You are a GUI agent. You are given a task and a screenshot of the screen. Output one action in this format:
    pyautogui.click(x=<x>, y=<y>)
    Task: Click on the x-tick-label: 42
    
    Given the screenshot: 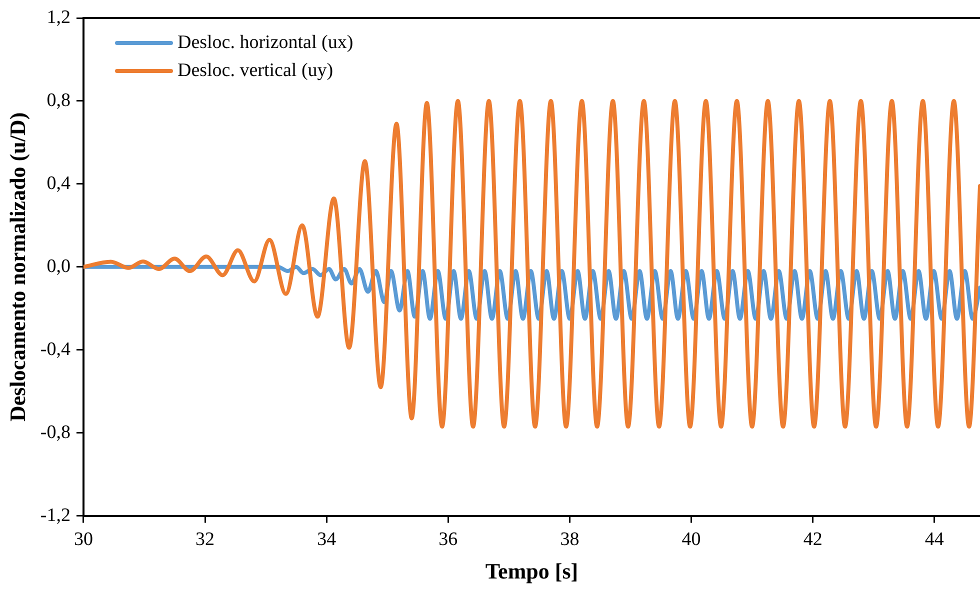 What is the action you would take?
    pyautogui.click(x=812, y=539)
    